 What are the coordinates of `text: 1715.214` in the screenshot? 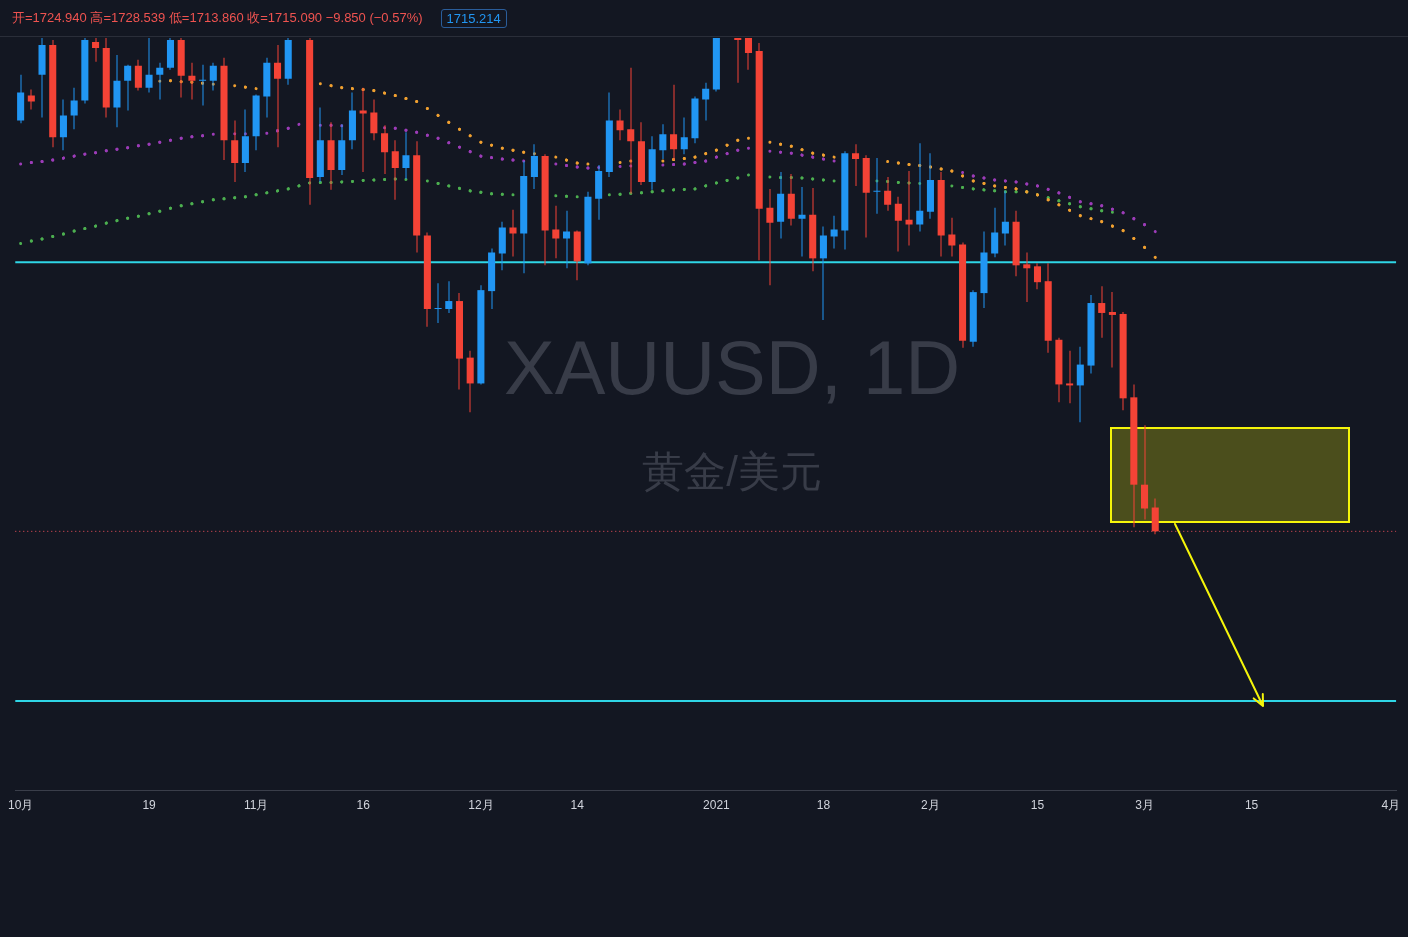 It's located at (473, 18).